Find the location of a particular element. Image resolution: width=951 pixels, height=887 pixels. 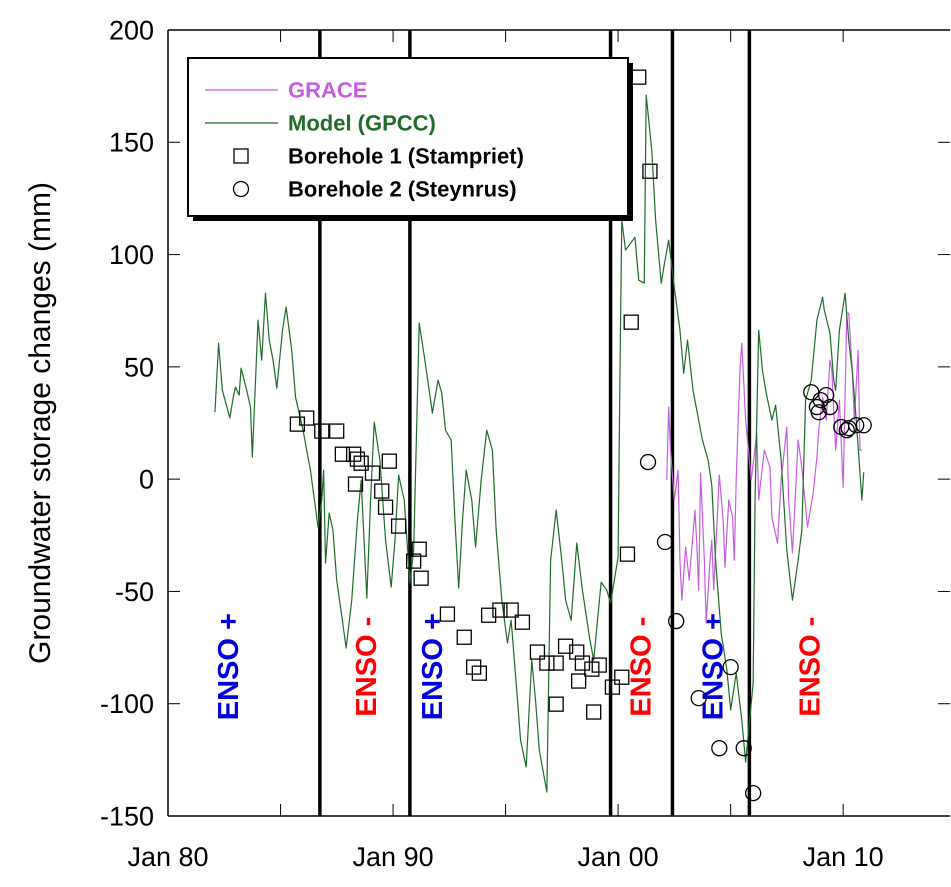

y-tick-label: 0 is located at coordinates (146, 479).